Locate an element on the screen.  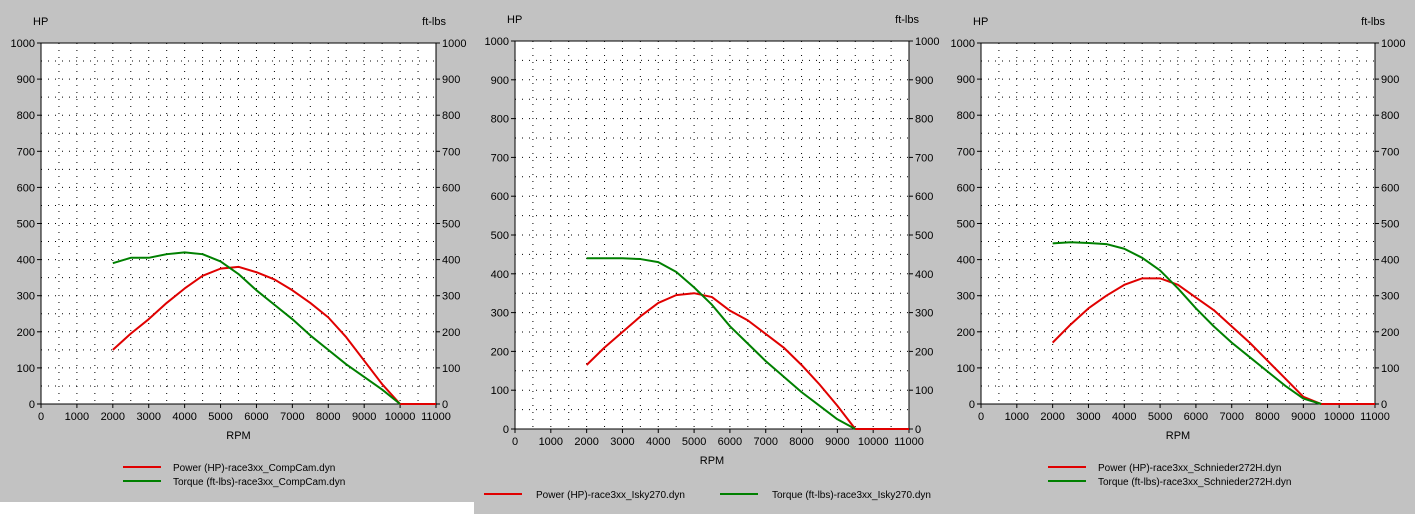
legend-label: Power (HP)-race3xx_Schnieder272H.dyn is located at coordinates (1189, 468).